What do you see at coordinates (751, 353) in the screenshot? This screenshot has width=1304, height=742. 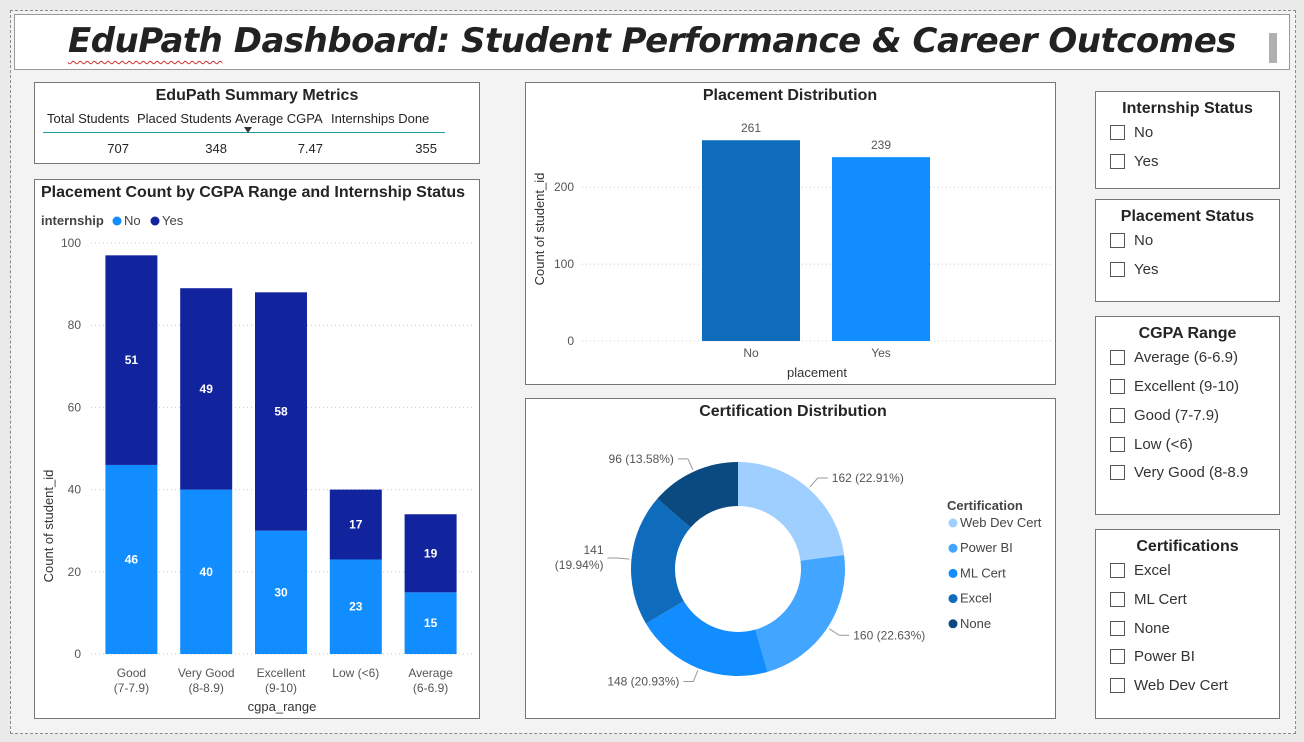 I see `x-tick-label: No` at bounding box center [751, 353].